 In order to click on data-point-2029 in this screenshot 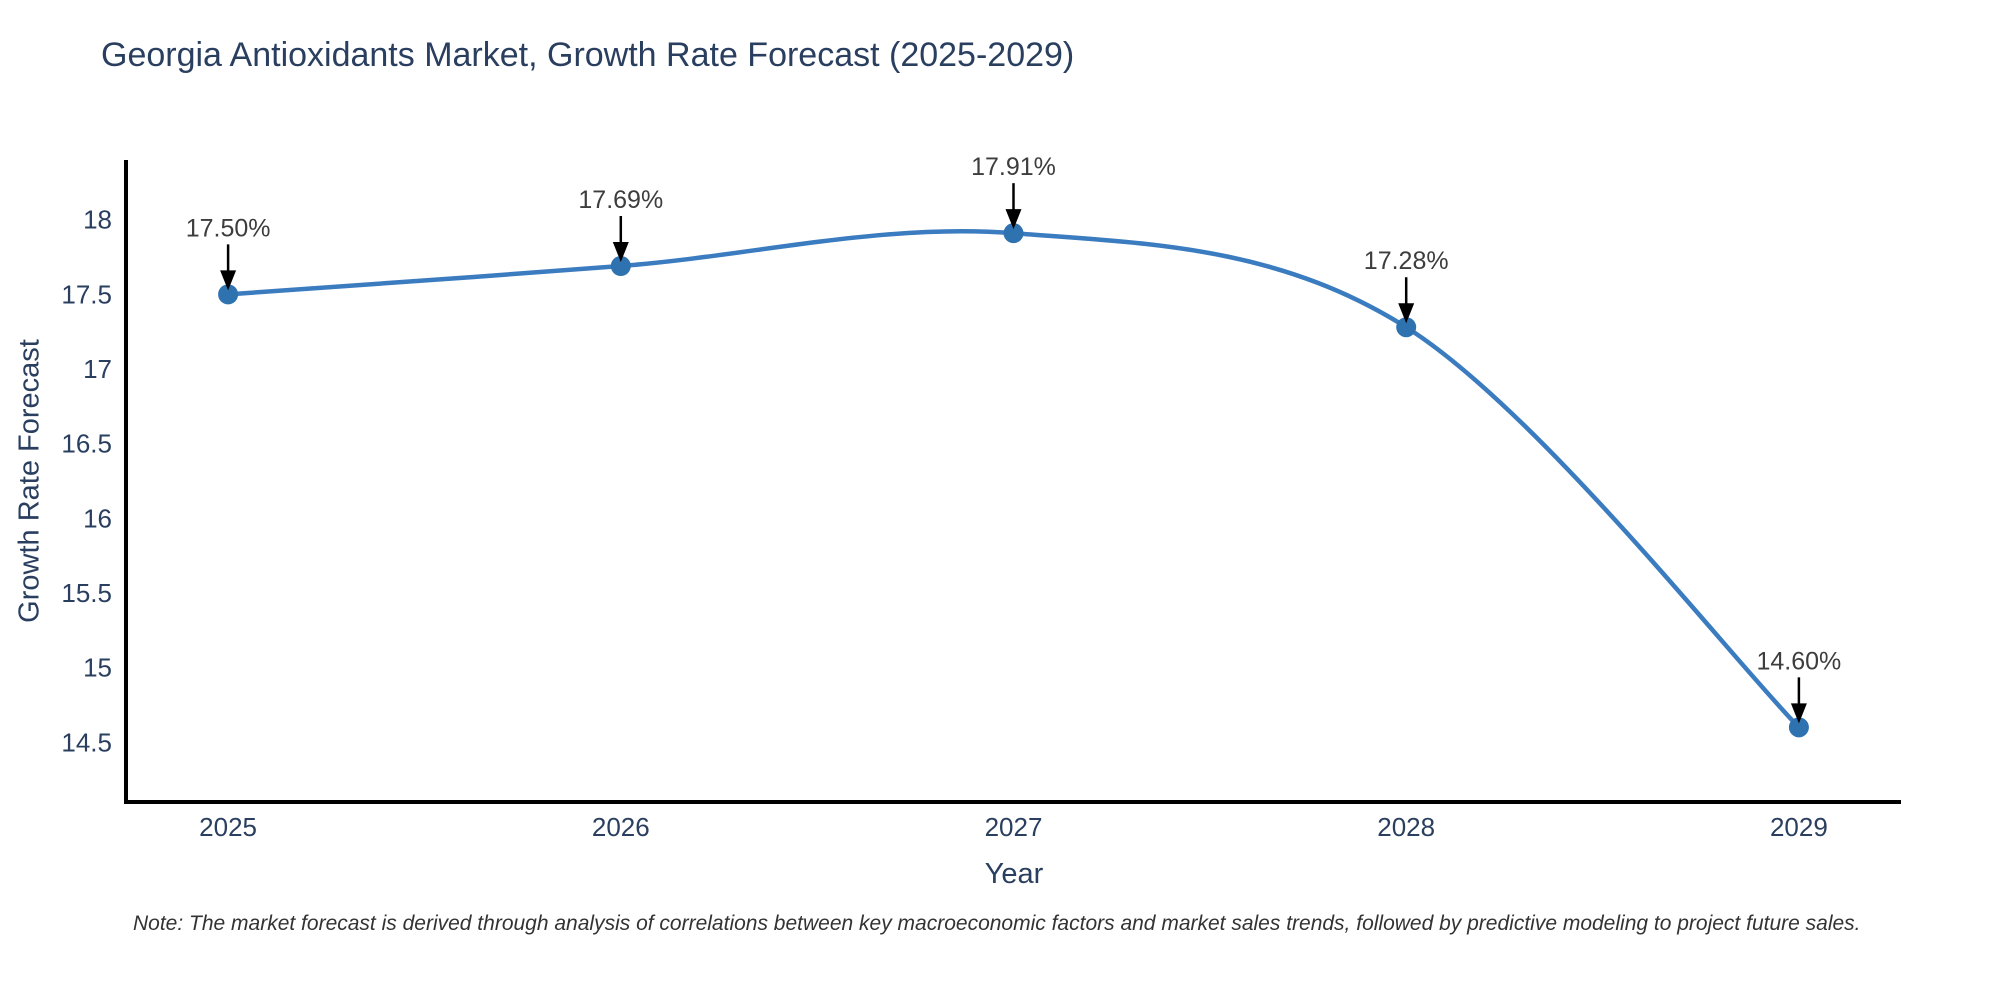, I will do `click(1798, 727)`.